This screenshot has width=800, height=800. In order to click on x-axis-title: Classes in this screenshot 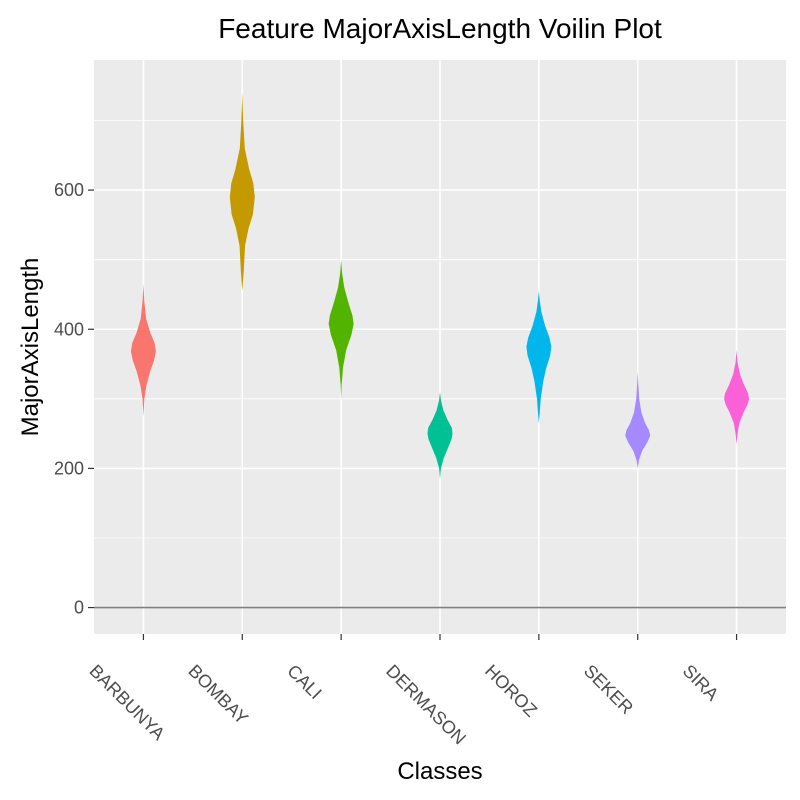, I will do `click(439, 771)`.